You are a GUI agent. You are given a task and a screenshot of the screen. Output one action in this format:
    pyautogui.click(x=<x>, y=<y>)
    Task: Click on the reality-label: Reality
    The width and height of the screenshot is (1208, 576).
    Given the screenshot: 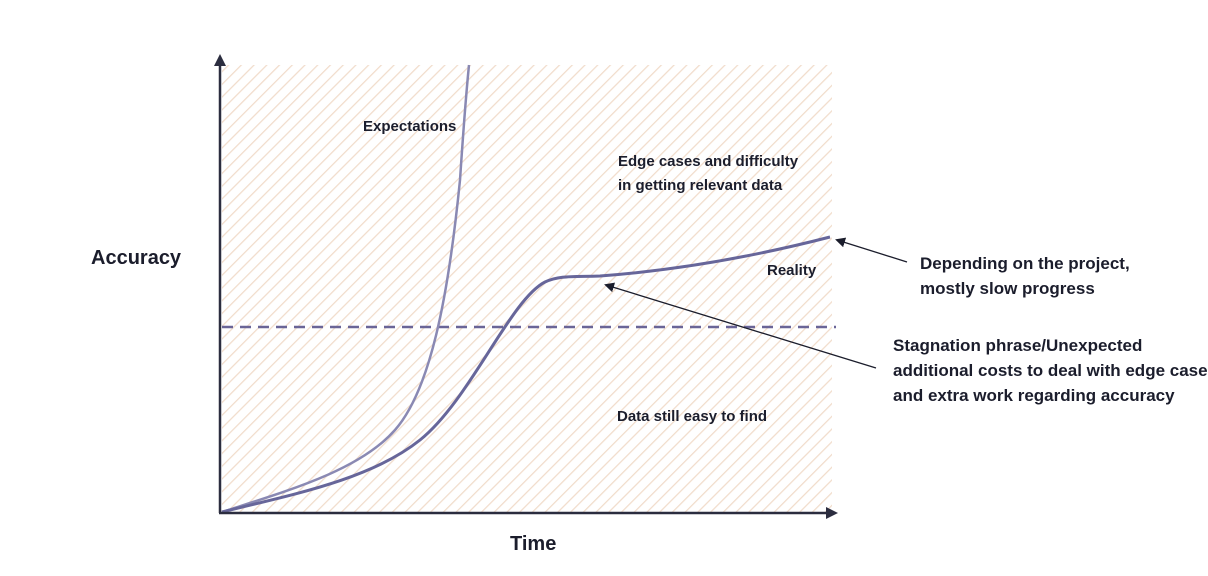 What is the action you would take?
    pyautogui.click(x=792, y=270)
    